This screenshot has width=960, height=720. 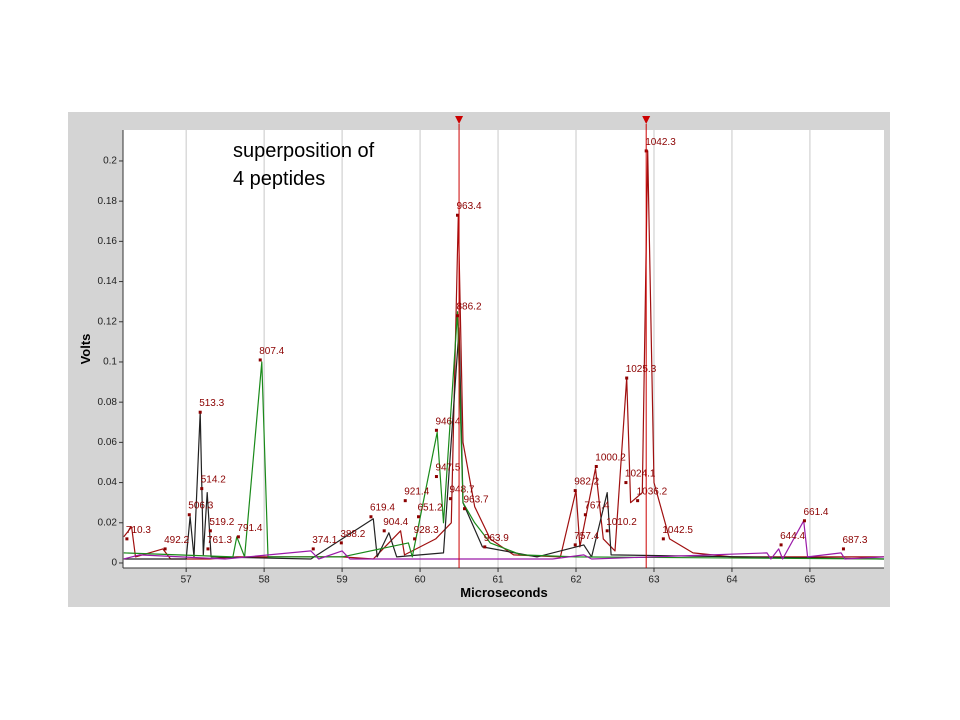 What do you see at coordinates (447, 468) in the screenshot?
I see `peak-label: 947.5` at bounding box center [447, 468].